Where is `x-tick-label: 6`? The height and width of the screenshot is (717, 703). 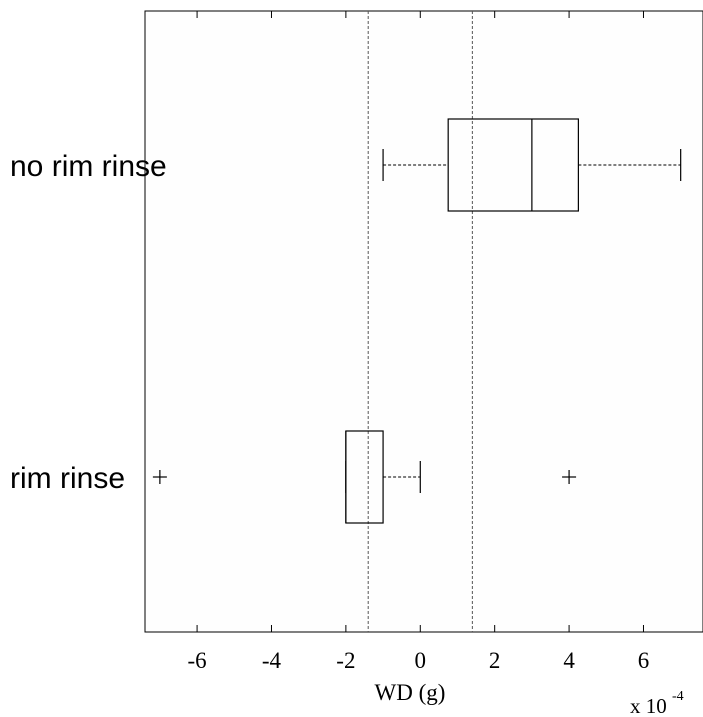 x-tick-label: 6 is located at coordinates (644, 660).